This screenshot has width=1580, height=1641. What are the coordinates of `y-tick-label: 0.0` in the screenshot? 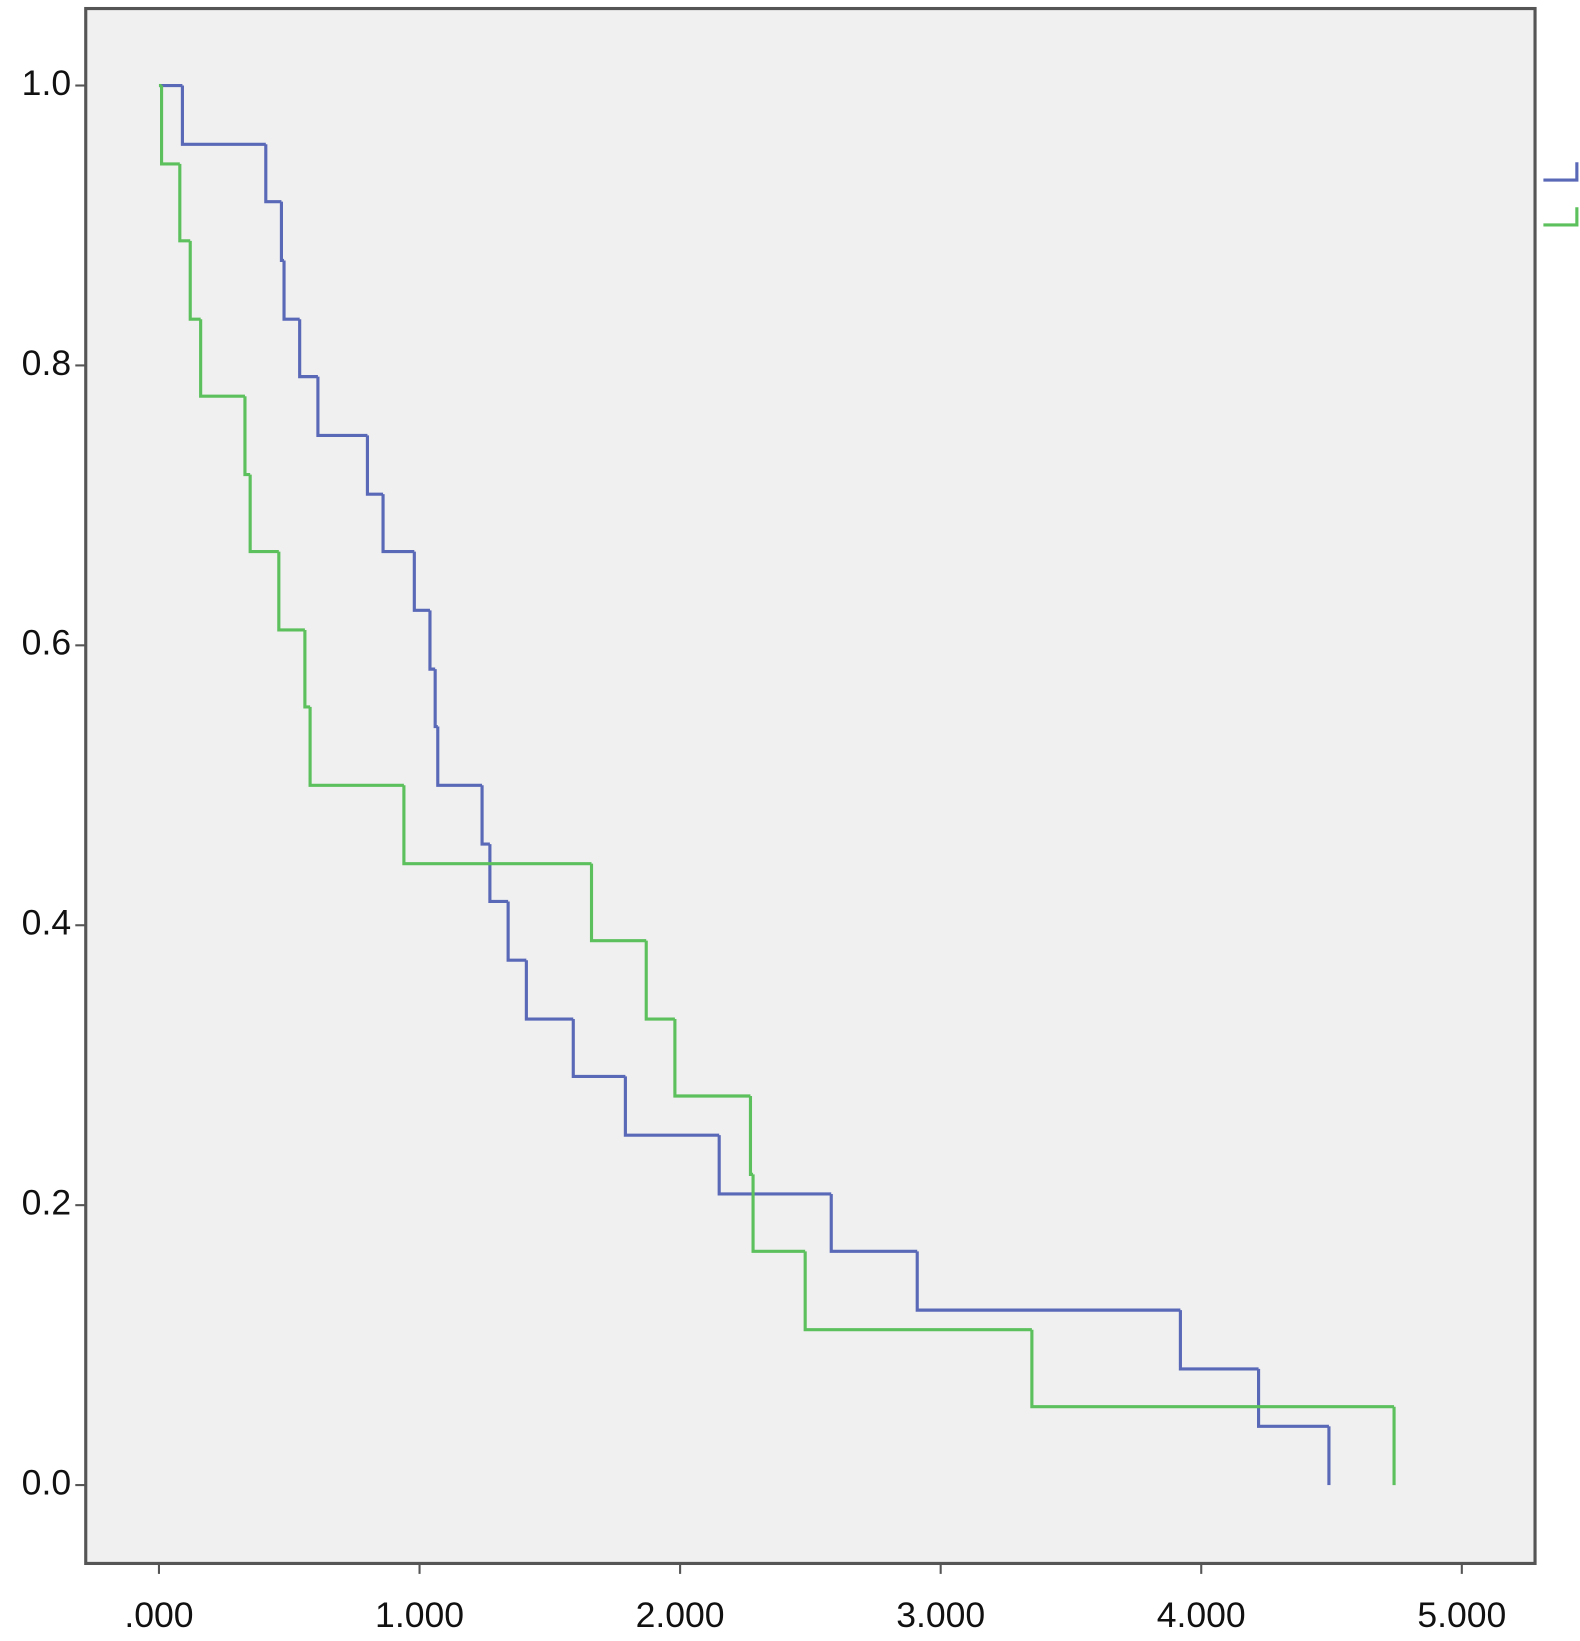 It's located at (46, 1482).